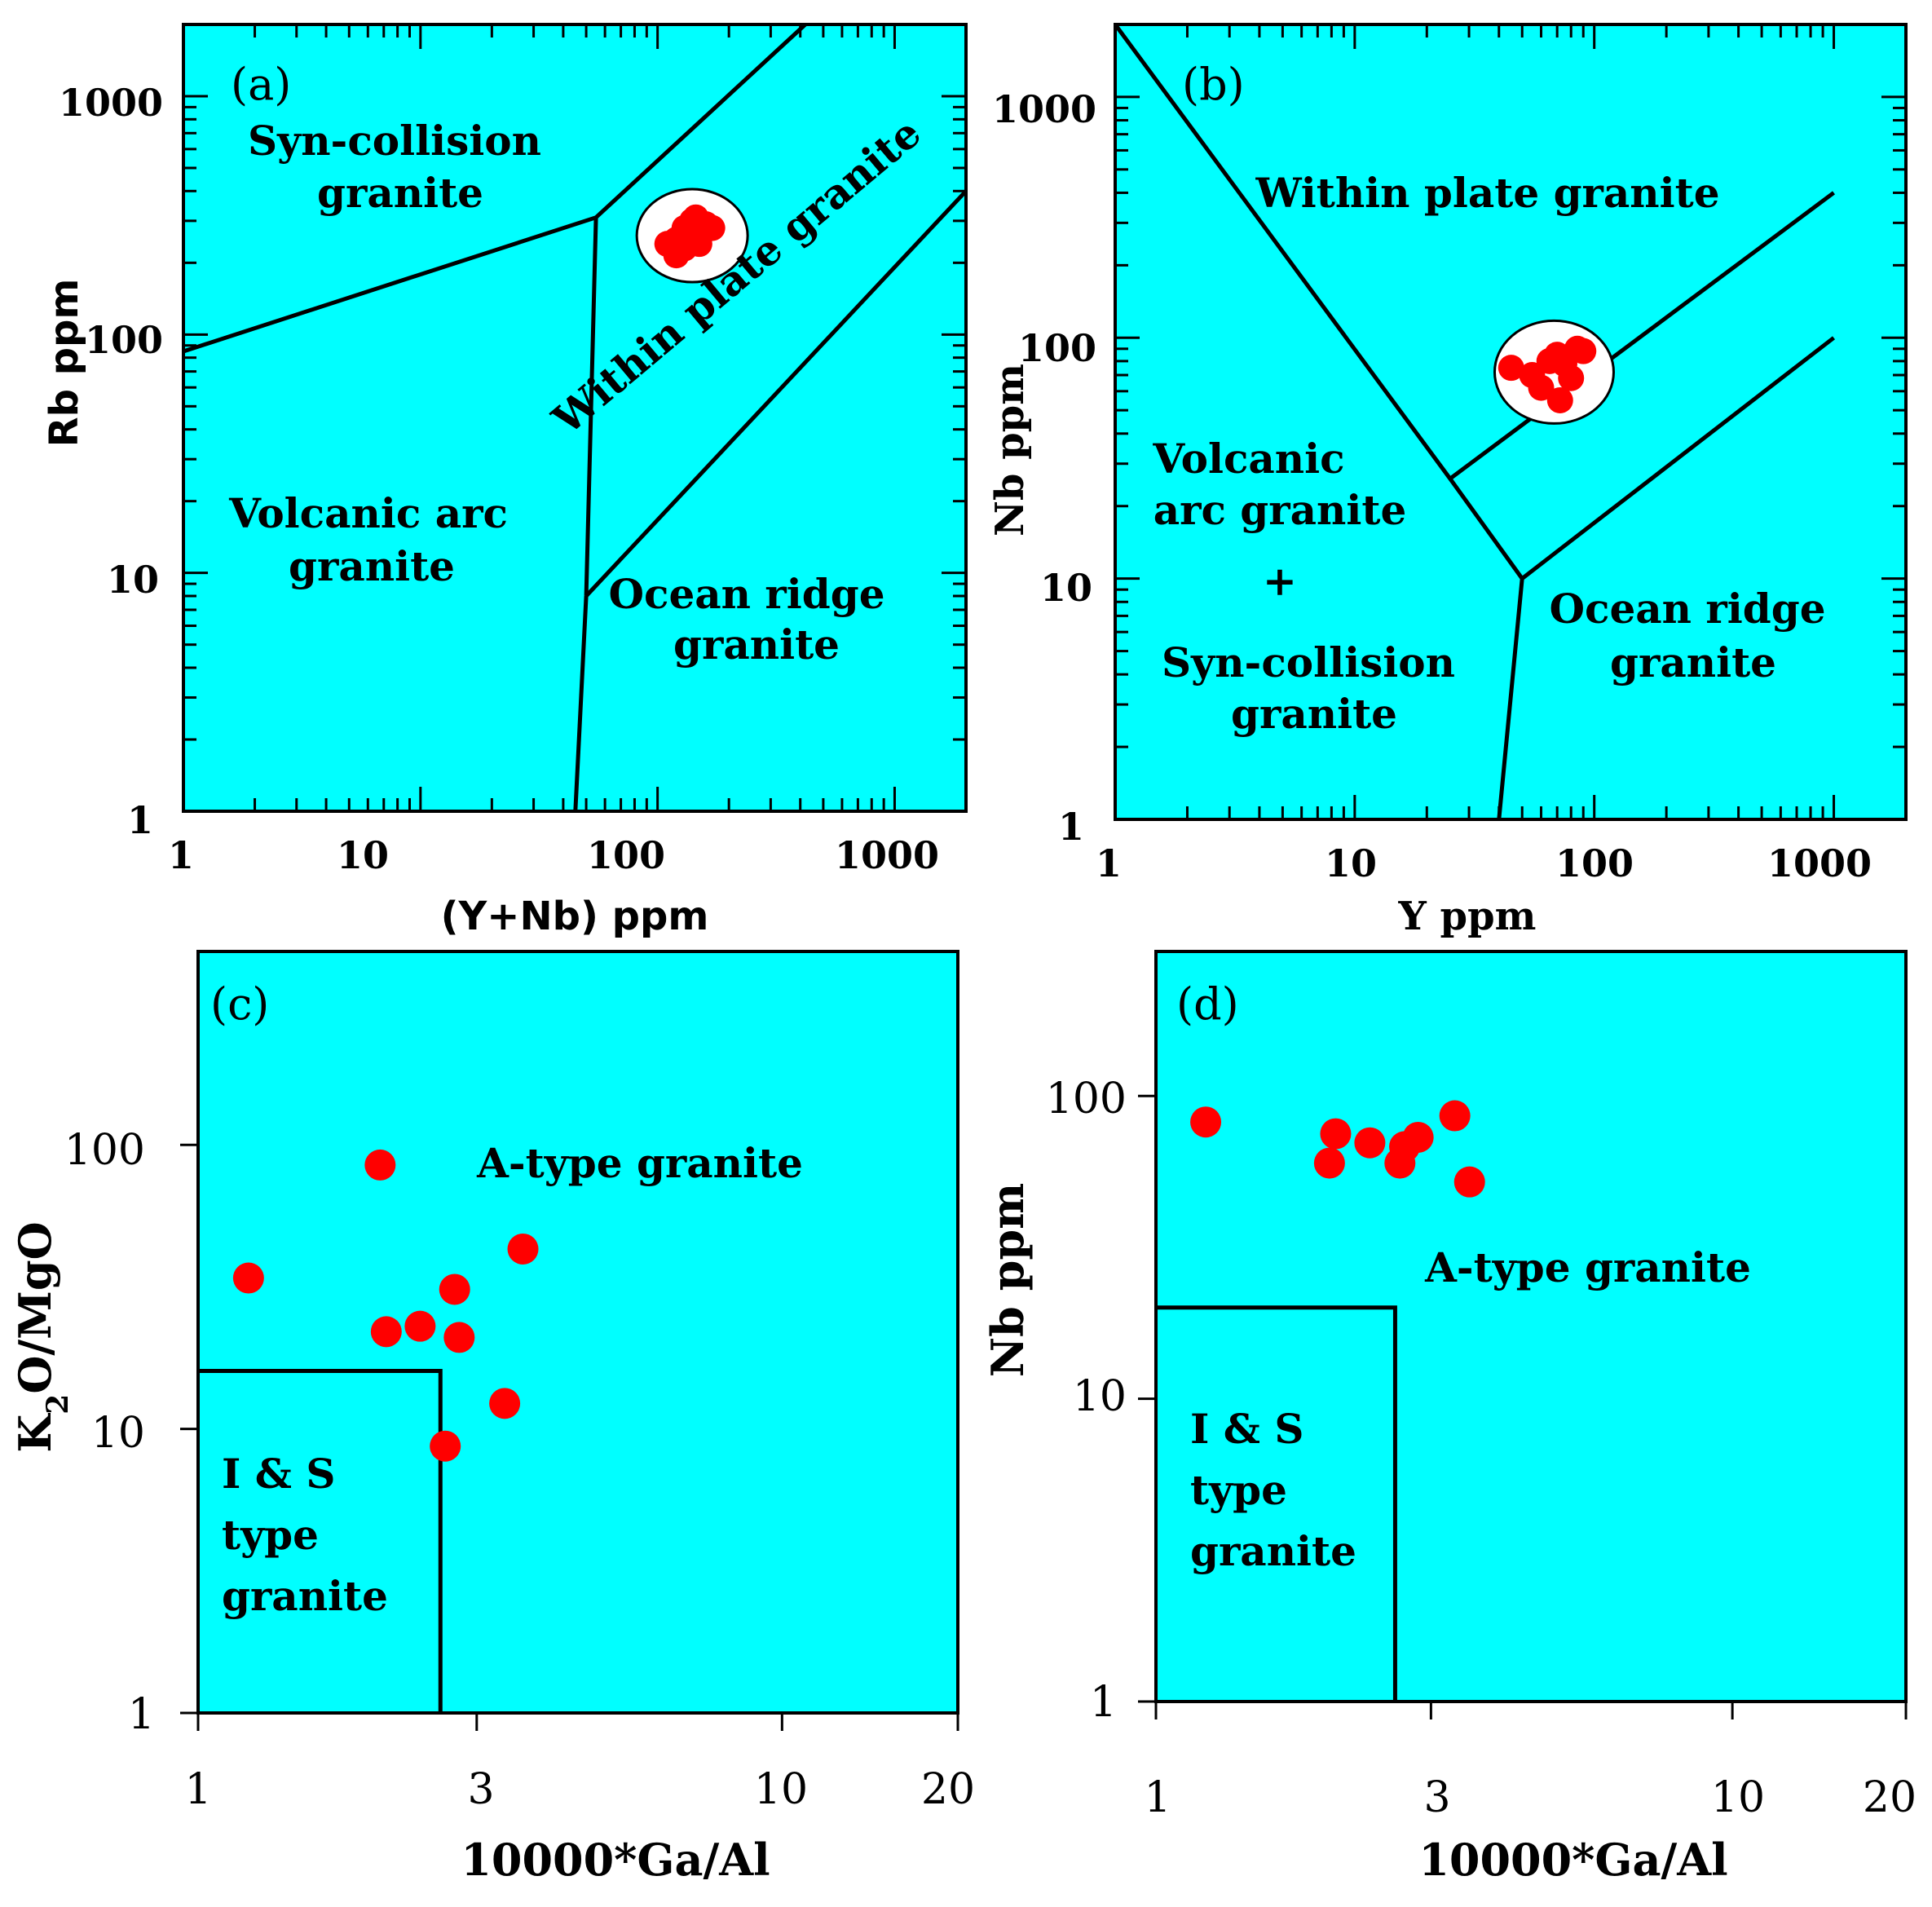 This screenshot has height=1907, width=1932. Describe the element at coordinates (1238, 1490) in the screenshot. I see `field-label-type: type` at that location.